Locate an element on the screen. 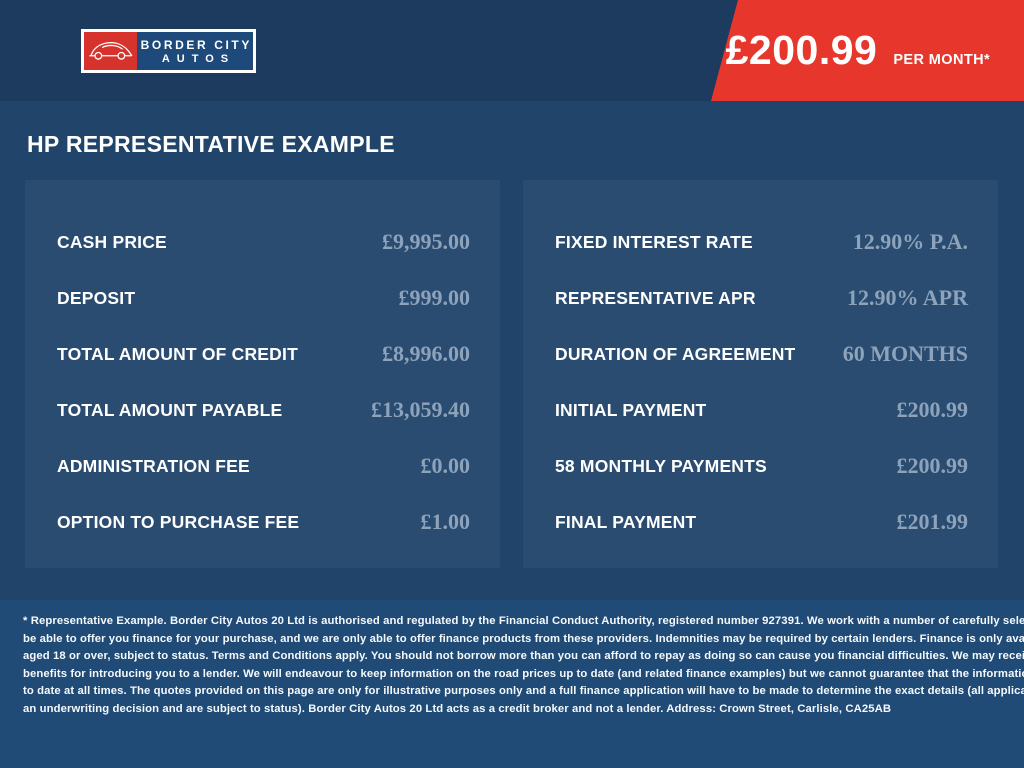  finance-row-cash-price: CASH PRICE £9,995.00 is located at coordinates (263, 242).